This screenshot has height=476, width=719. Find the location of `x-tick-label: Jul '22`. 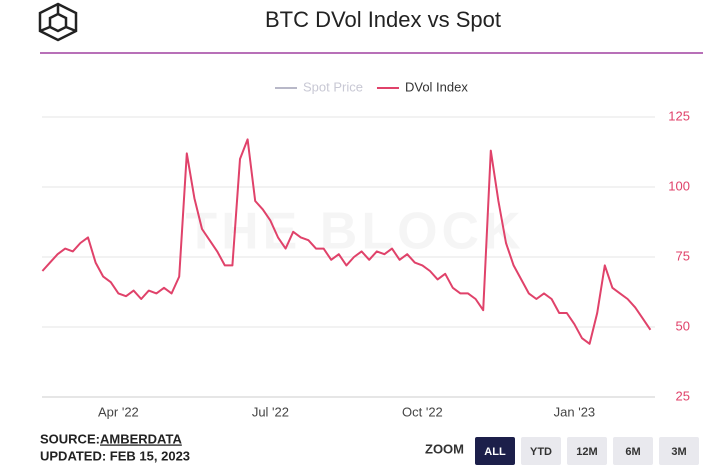

x-tick-label: Jul '22 is located at coordinates (270, 411).